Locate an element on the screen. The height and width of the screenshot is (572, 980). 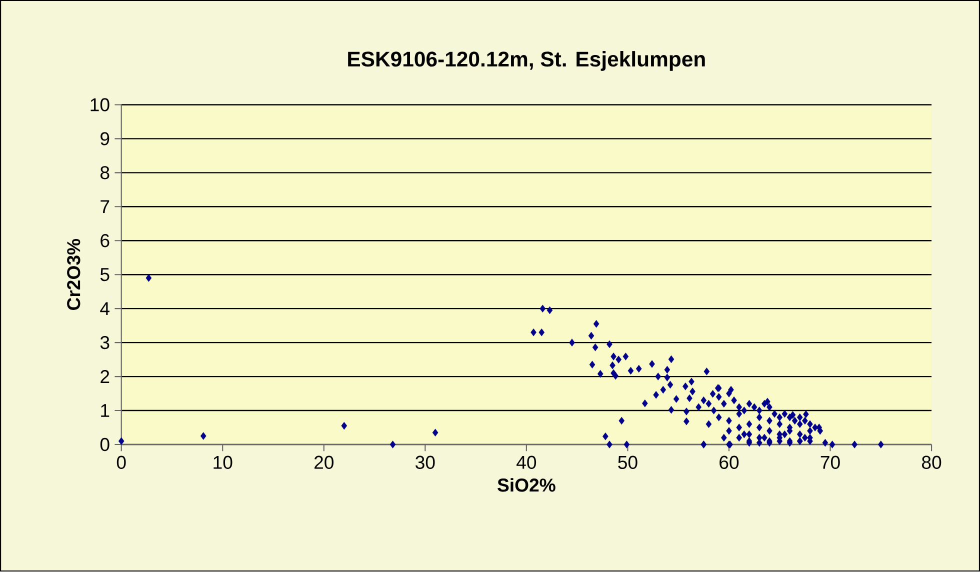
y-tick-label: 2 is located at coordinates (105, 377).